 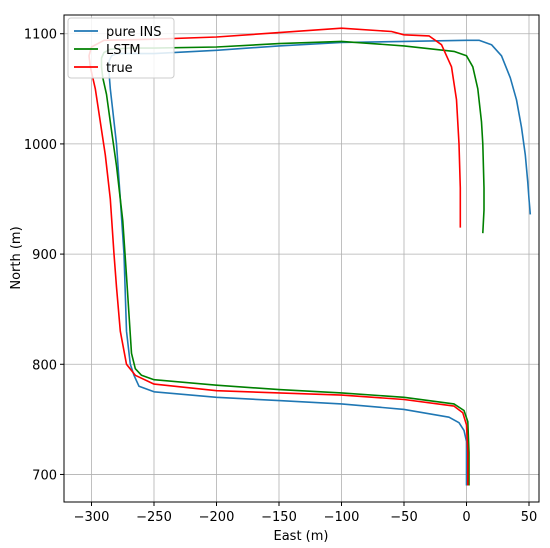 I want to click on legend-box, so click(x=121, y=48).